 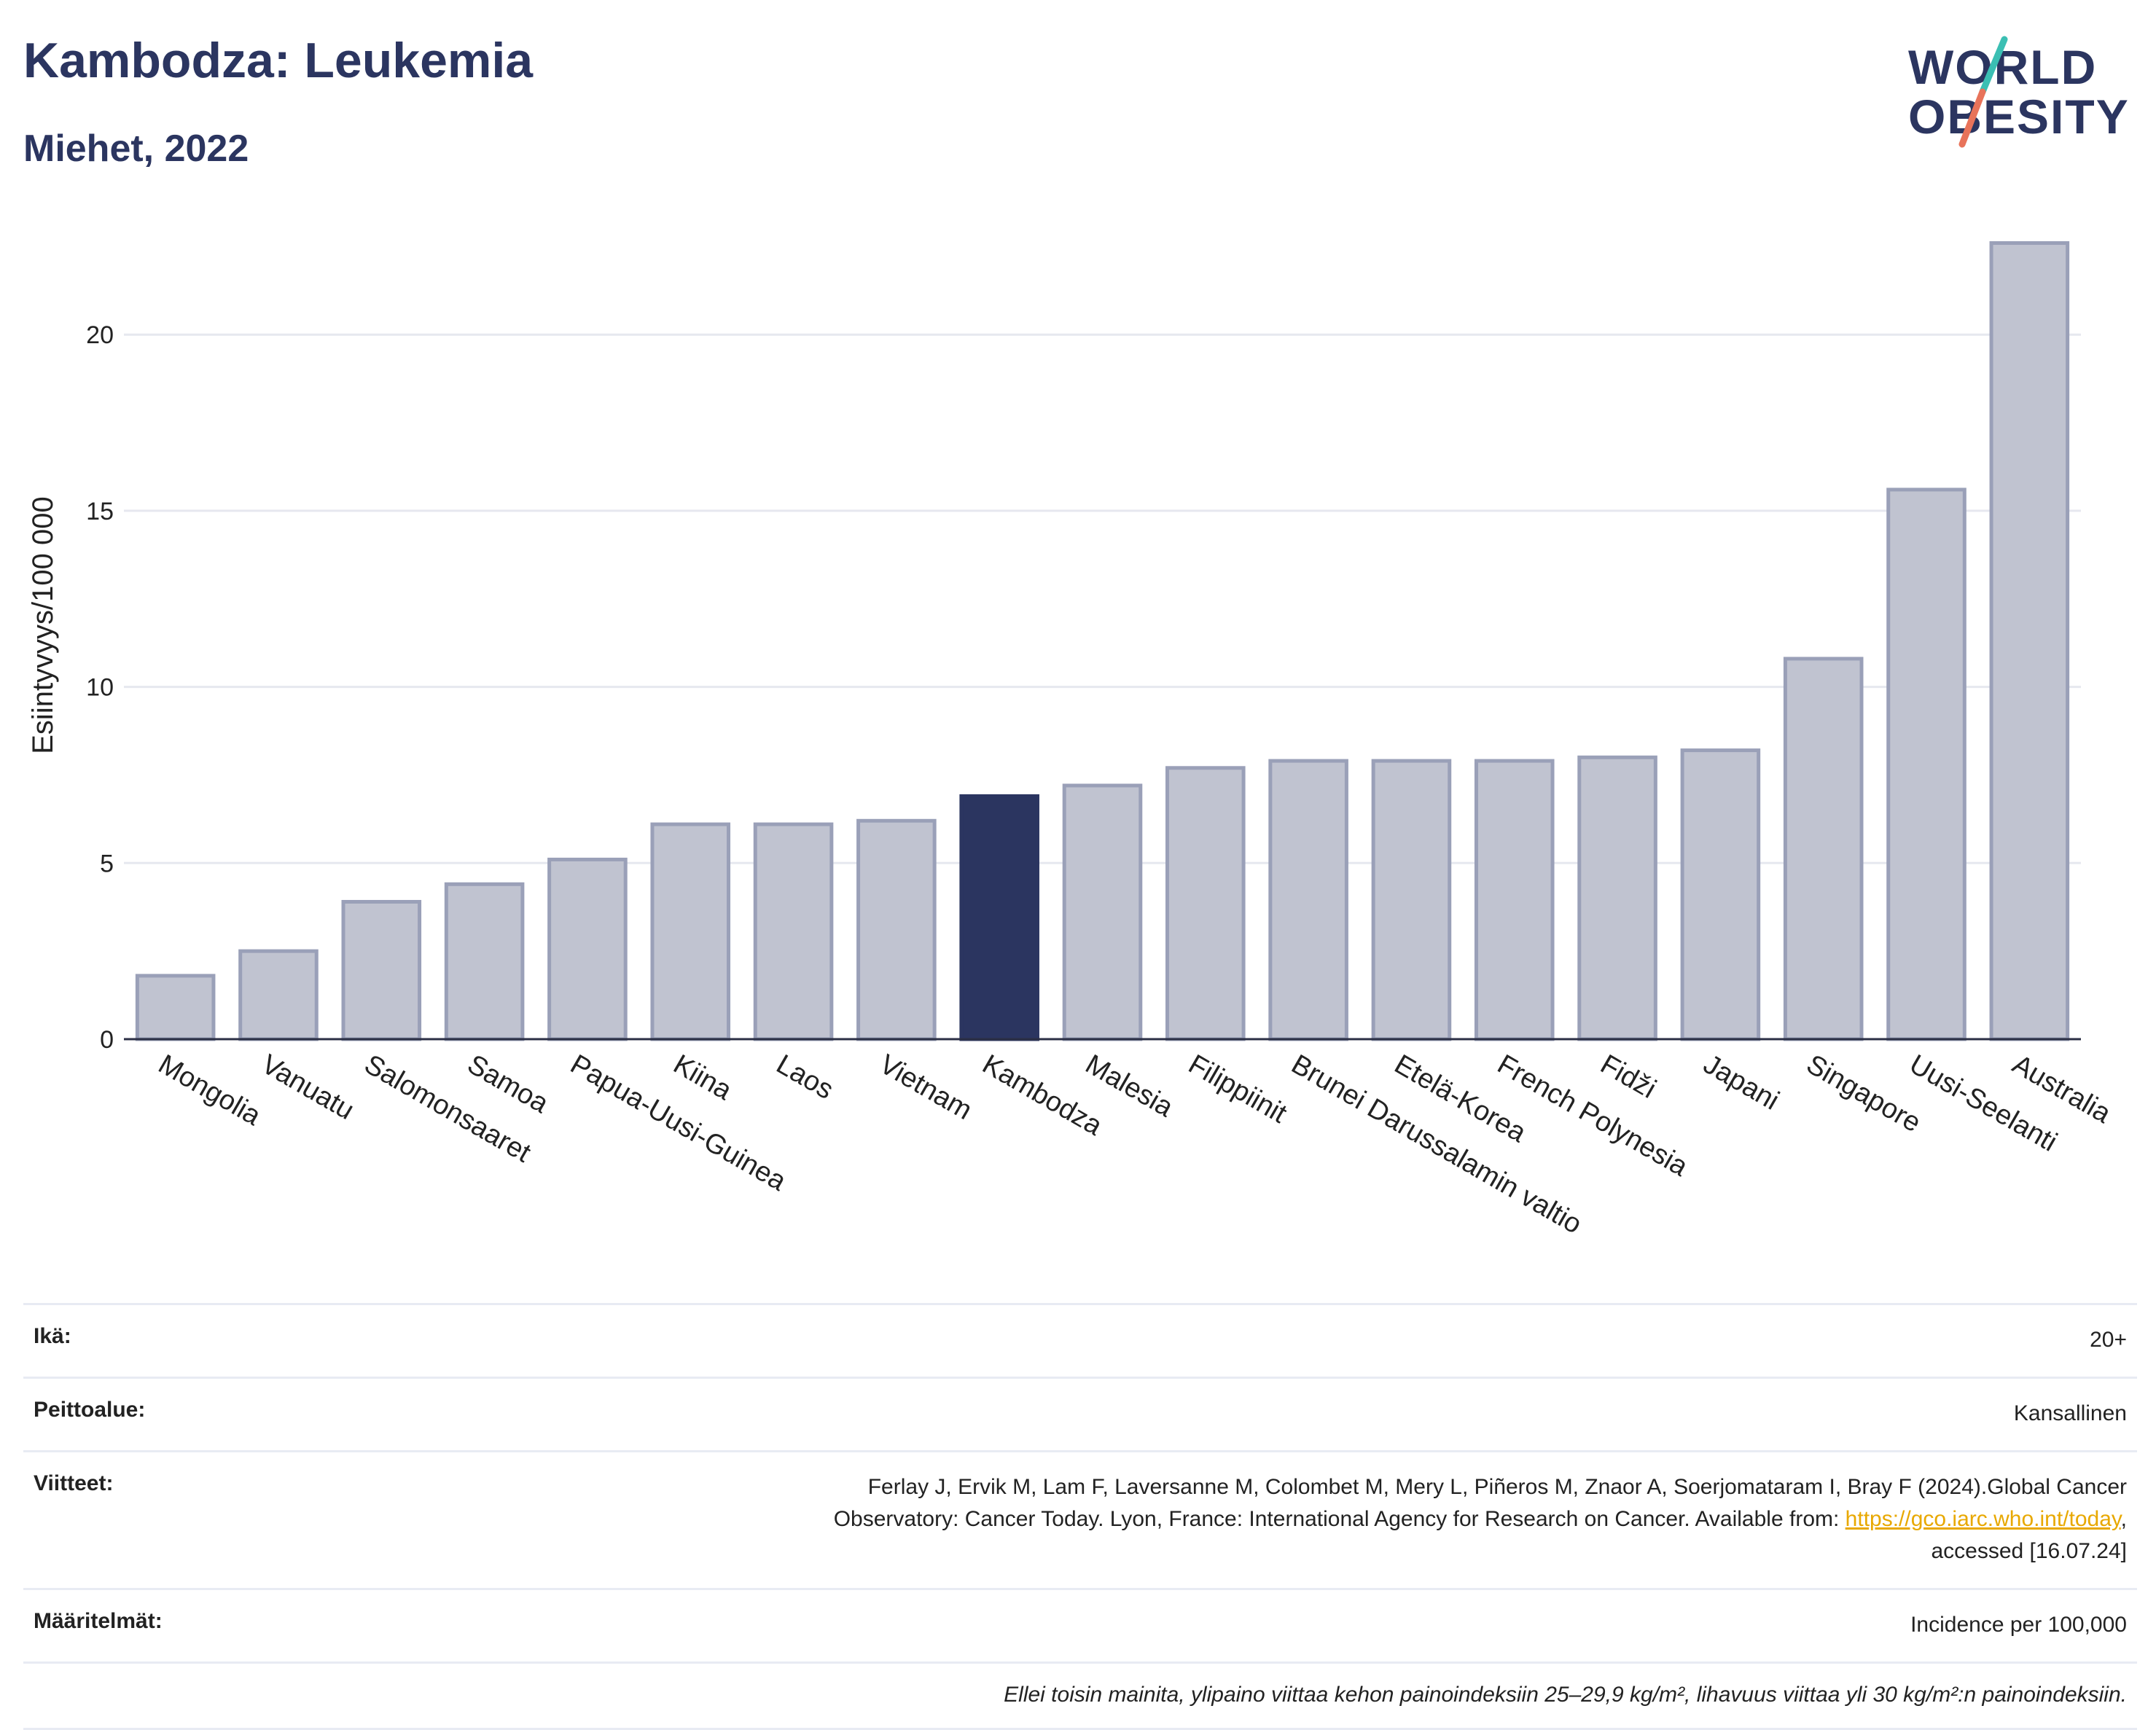 What do you see at coordinates (1080, 1340) in the screenshot?
I see `meta-row-age: Ikä: 20+` at bounding box center [1080, 1340].